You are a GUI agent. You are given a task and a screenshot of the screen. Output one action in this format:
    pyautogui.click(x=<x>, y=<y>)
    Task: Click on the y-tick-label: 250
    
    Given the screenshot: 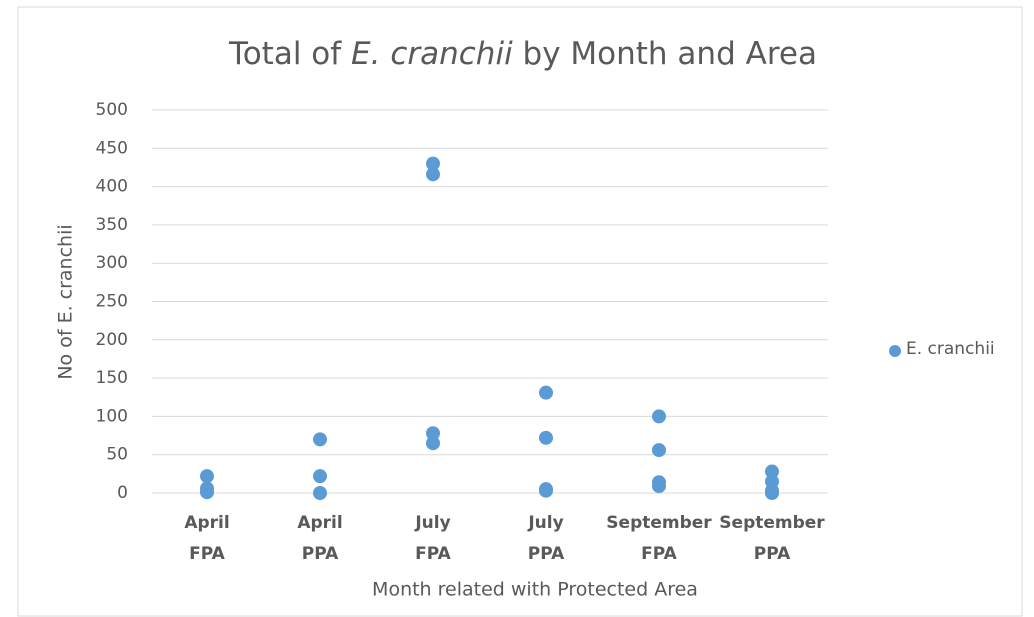 What is the action you would take?
    pyautogui.click(x=112, y=302)
    